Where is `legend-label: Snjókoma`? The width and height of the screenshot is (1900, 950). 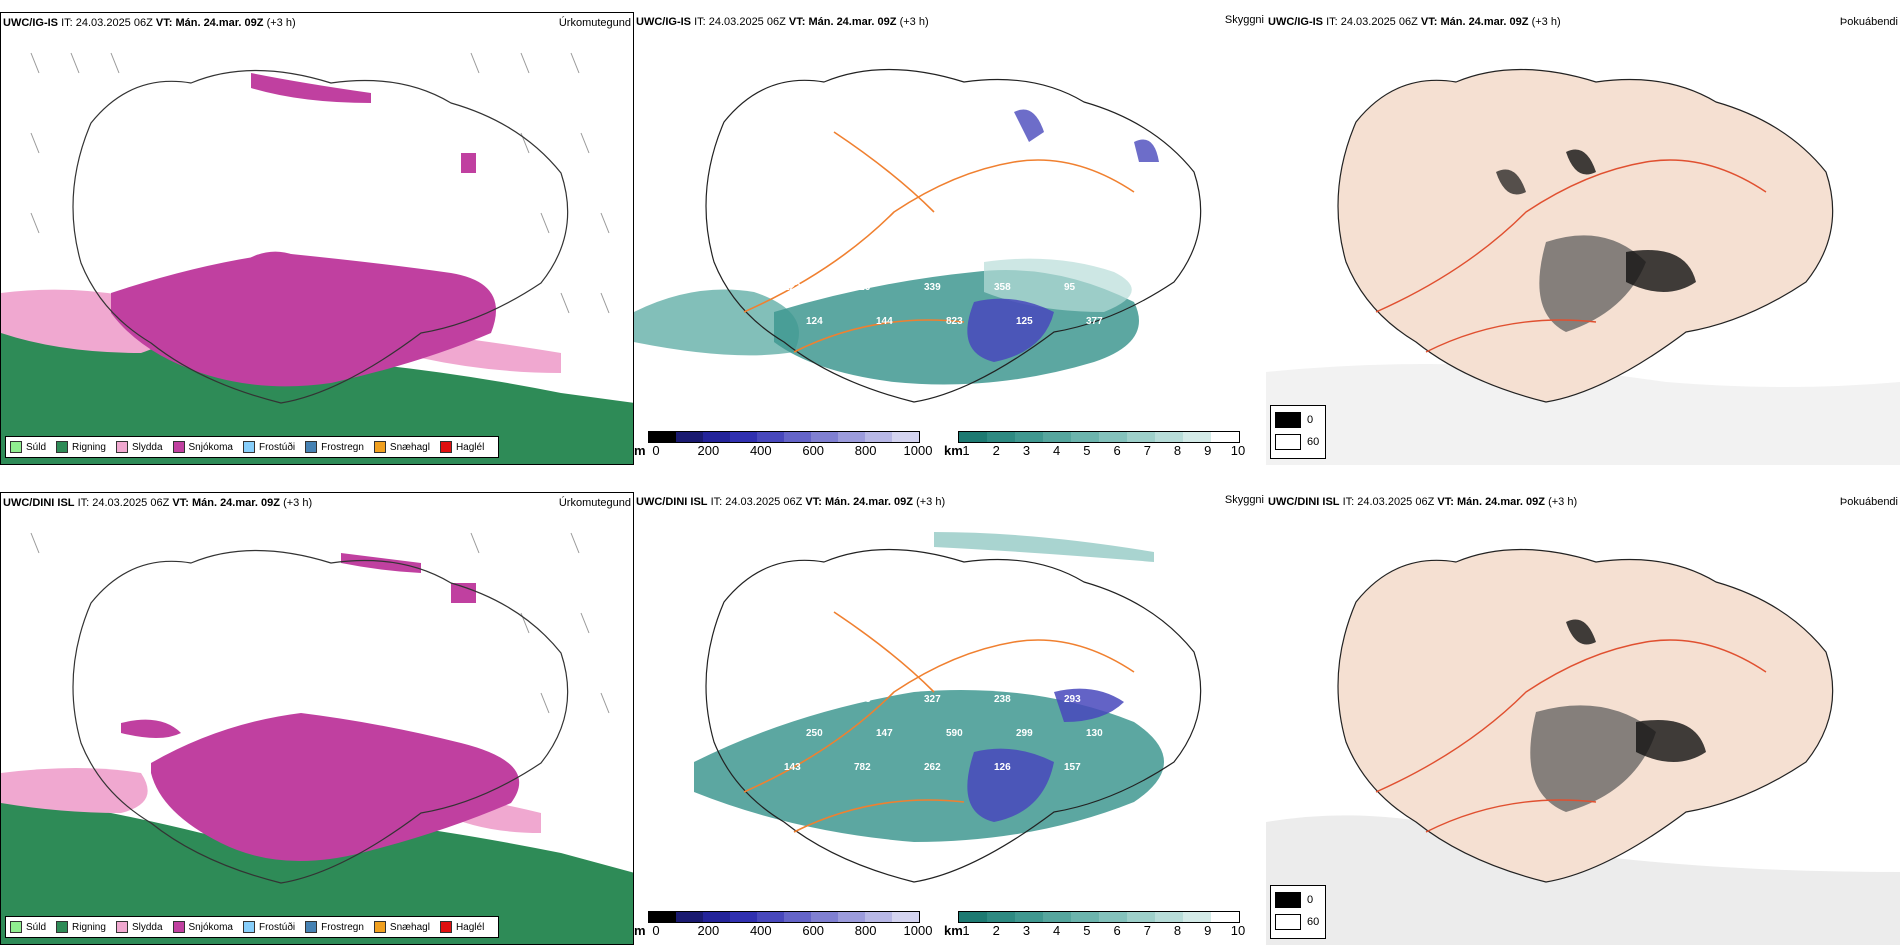 legend-label: Snjókoma is located at coordinates (210, 447).